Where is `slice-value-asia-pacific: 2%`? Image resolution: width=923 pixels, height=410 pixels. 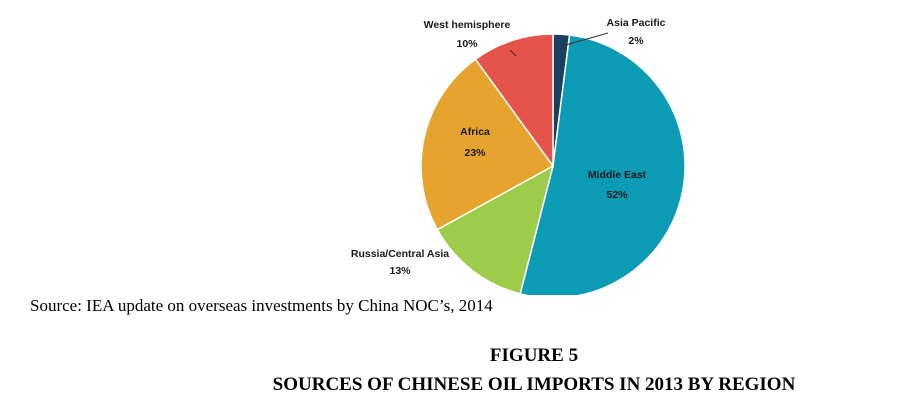 slice-value-asia-pacific: 2% is located at coordinates (636, 41).